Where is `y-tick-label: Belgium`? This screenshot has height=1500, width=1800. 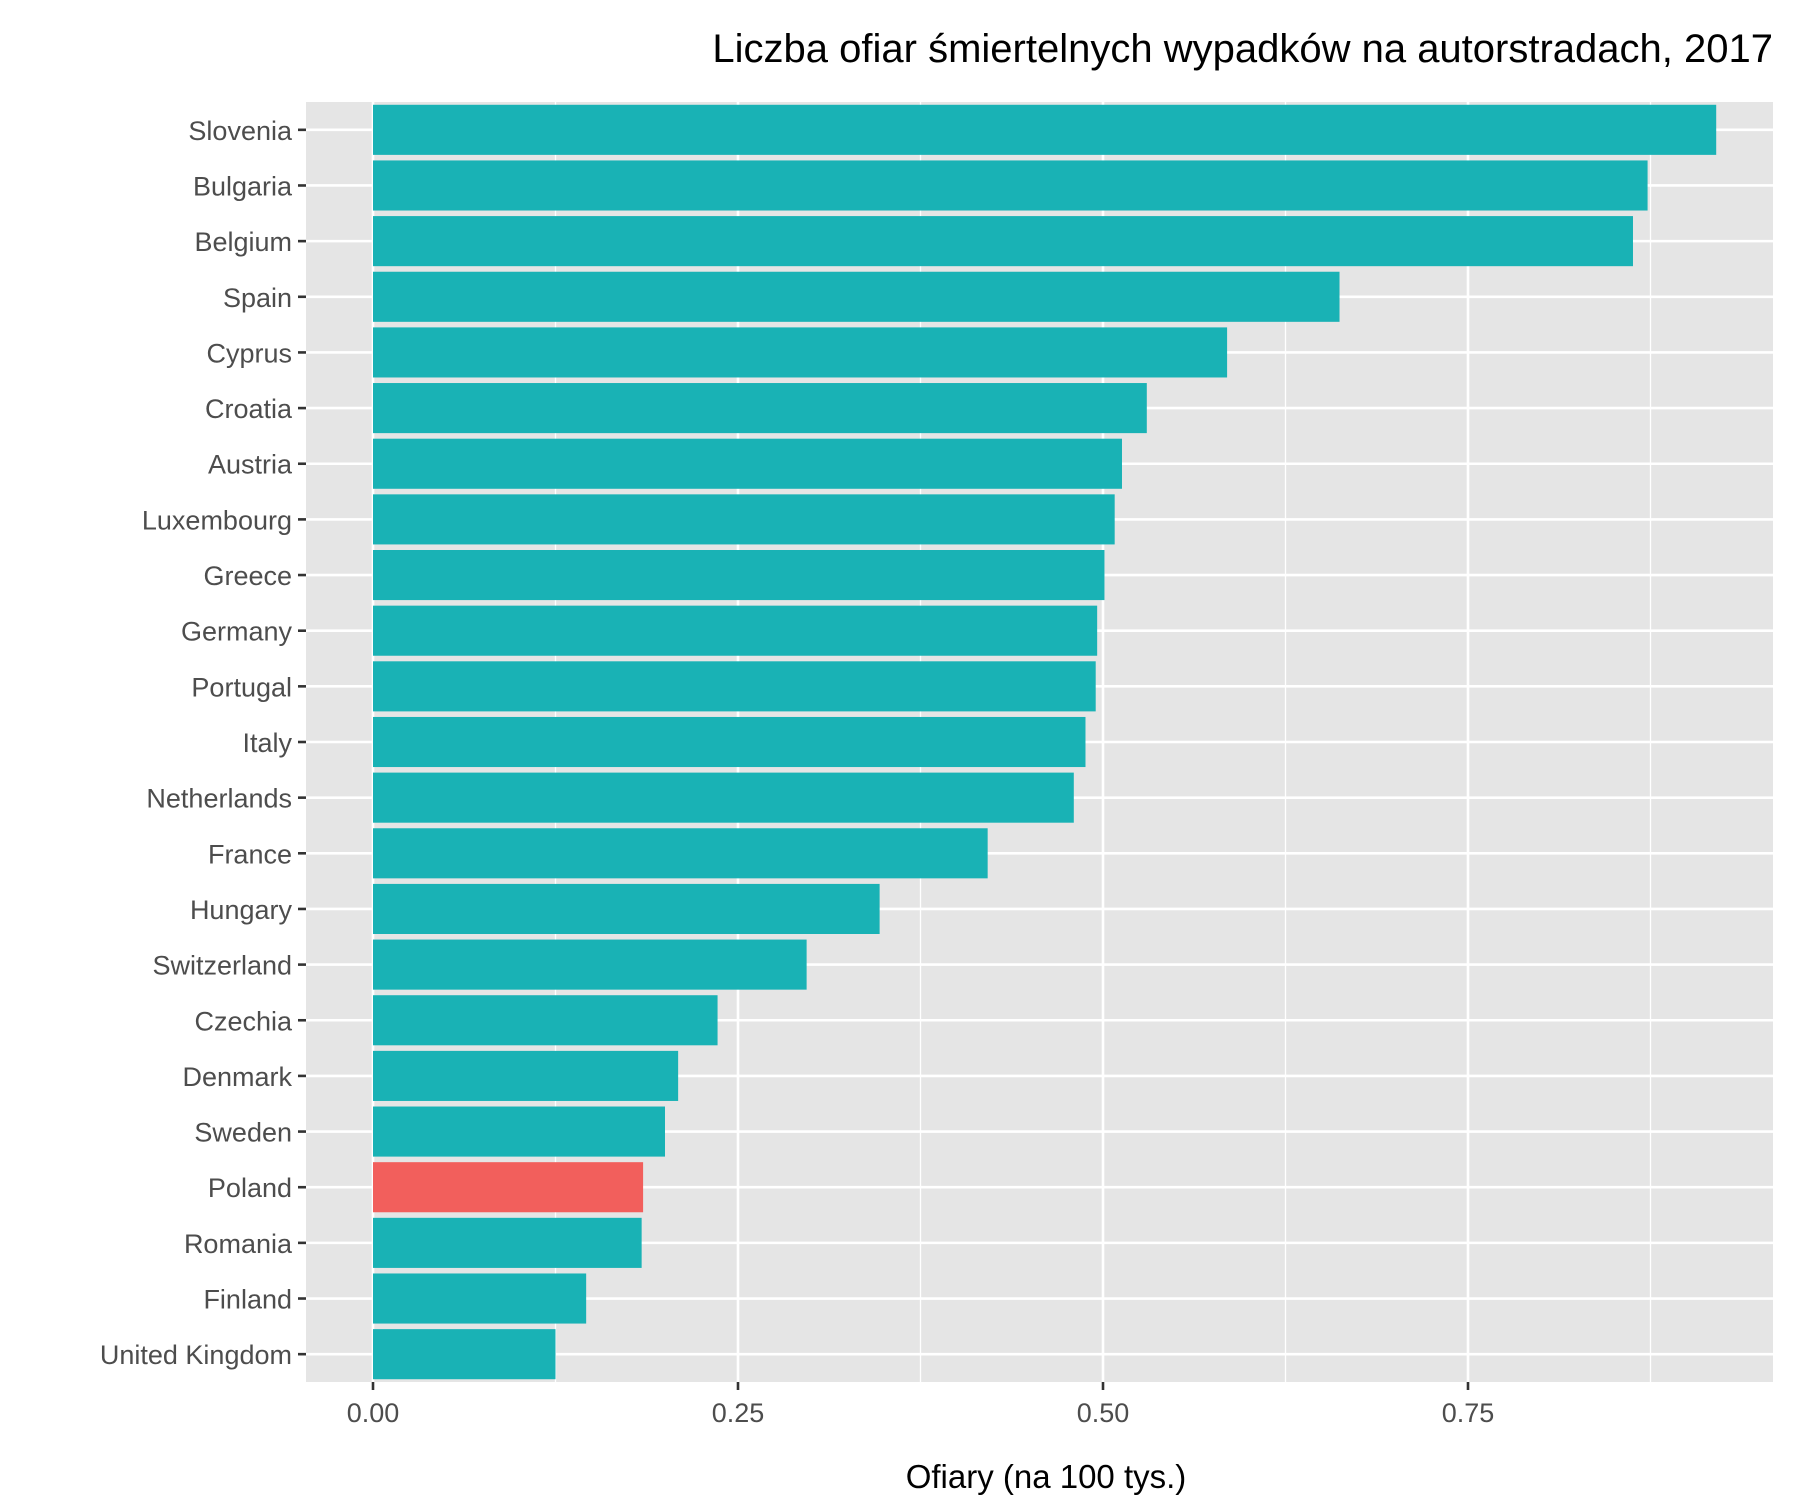 y-tick-label: Belgium is located at coordinates (243, 242).